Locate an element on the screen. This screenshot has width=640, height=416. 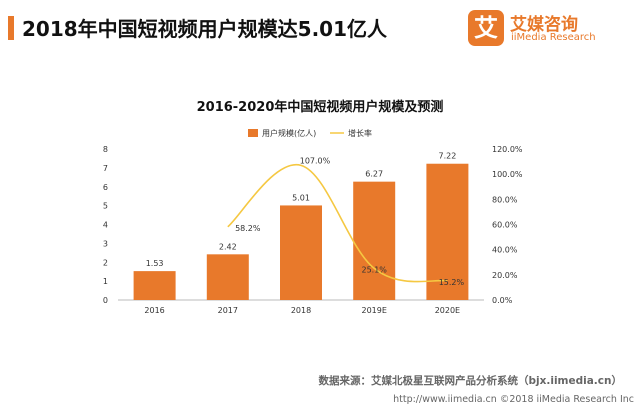
y-left-tick-label: 4 is located at coordinates (105, 225).